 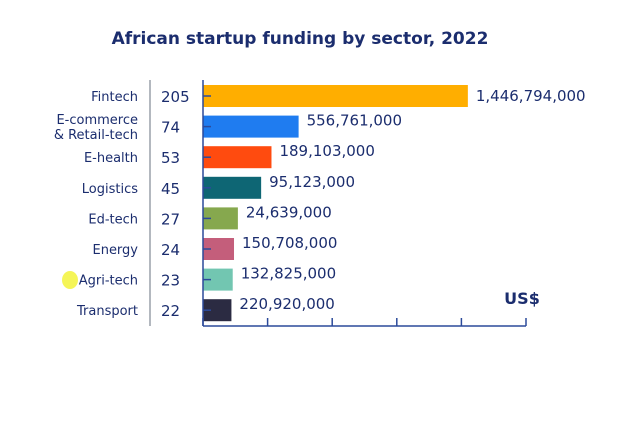 I want to click on deal-count-label: 22, so click(x=170, y=311).